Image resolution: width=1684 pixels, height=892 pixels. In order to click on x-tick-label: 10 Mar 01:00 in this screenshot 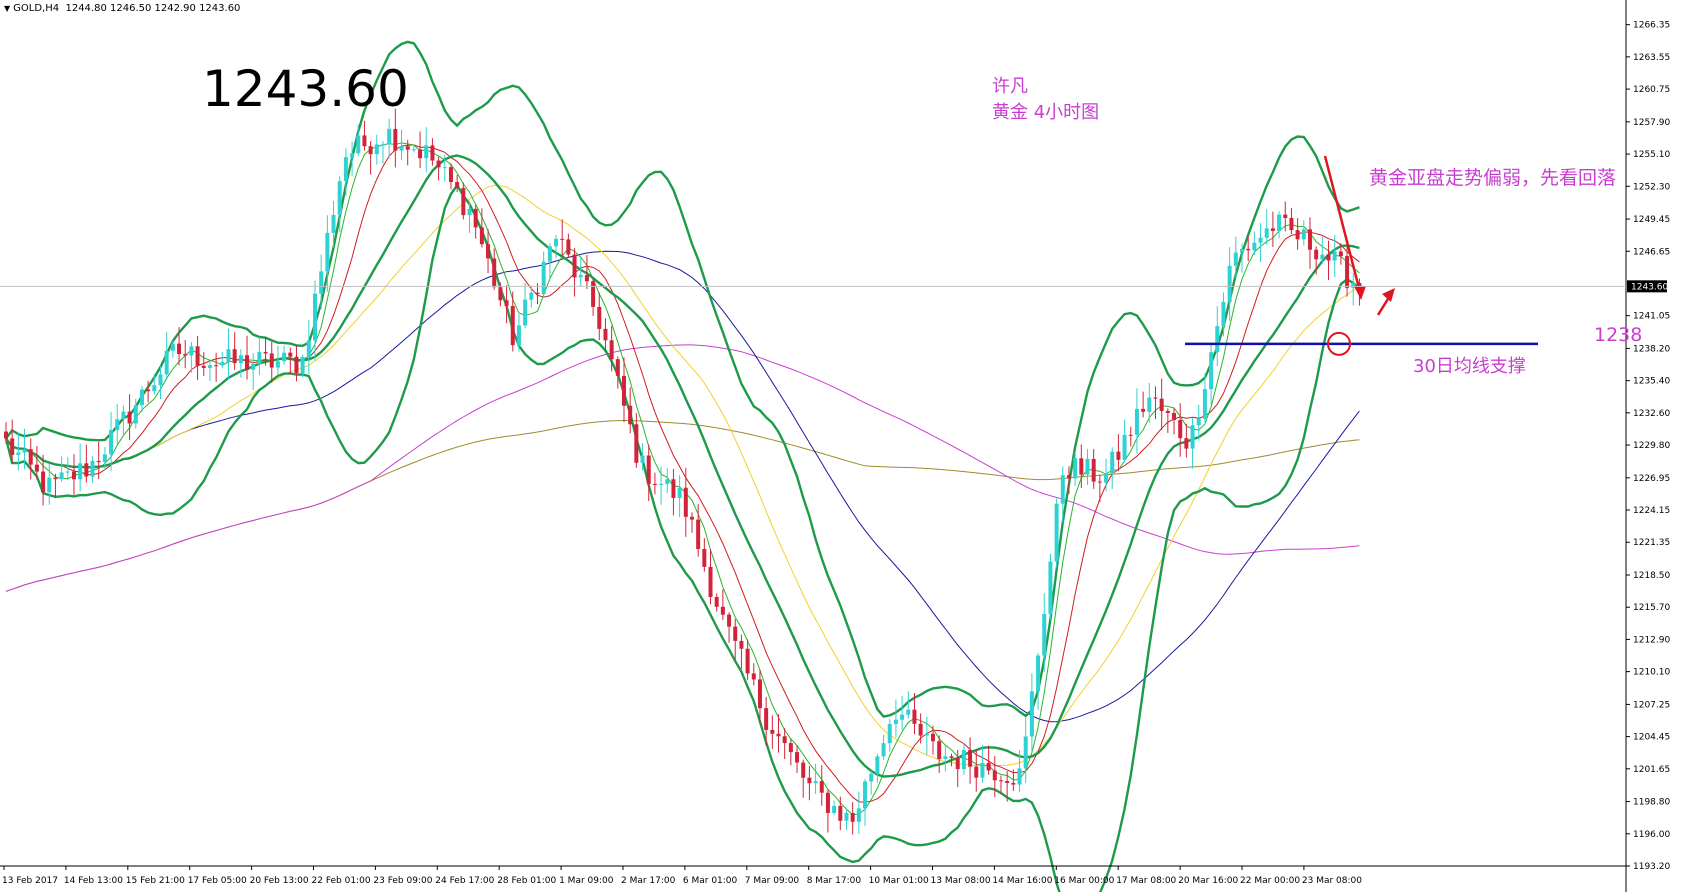, I will do `click(899, 881)`.